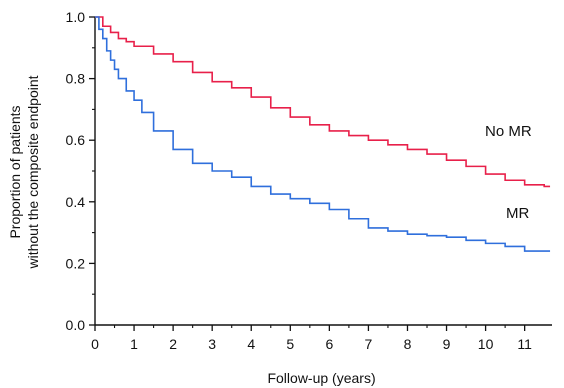  I want to click on x-tick-label: 0, so click(95, 344).